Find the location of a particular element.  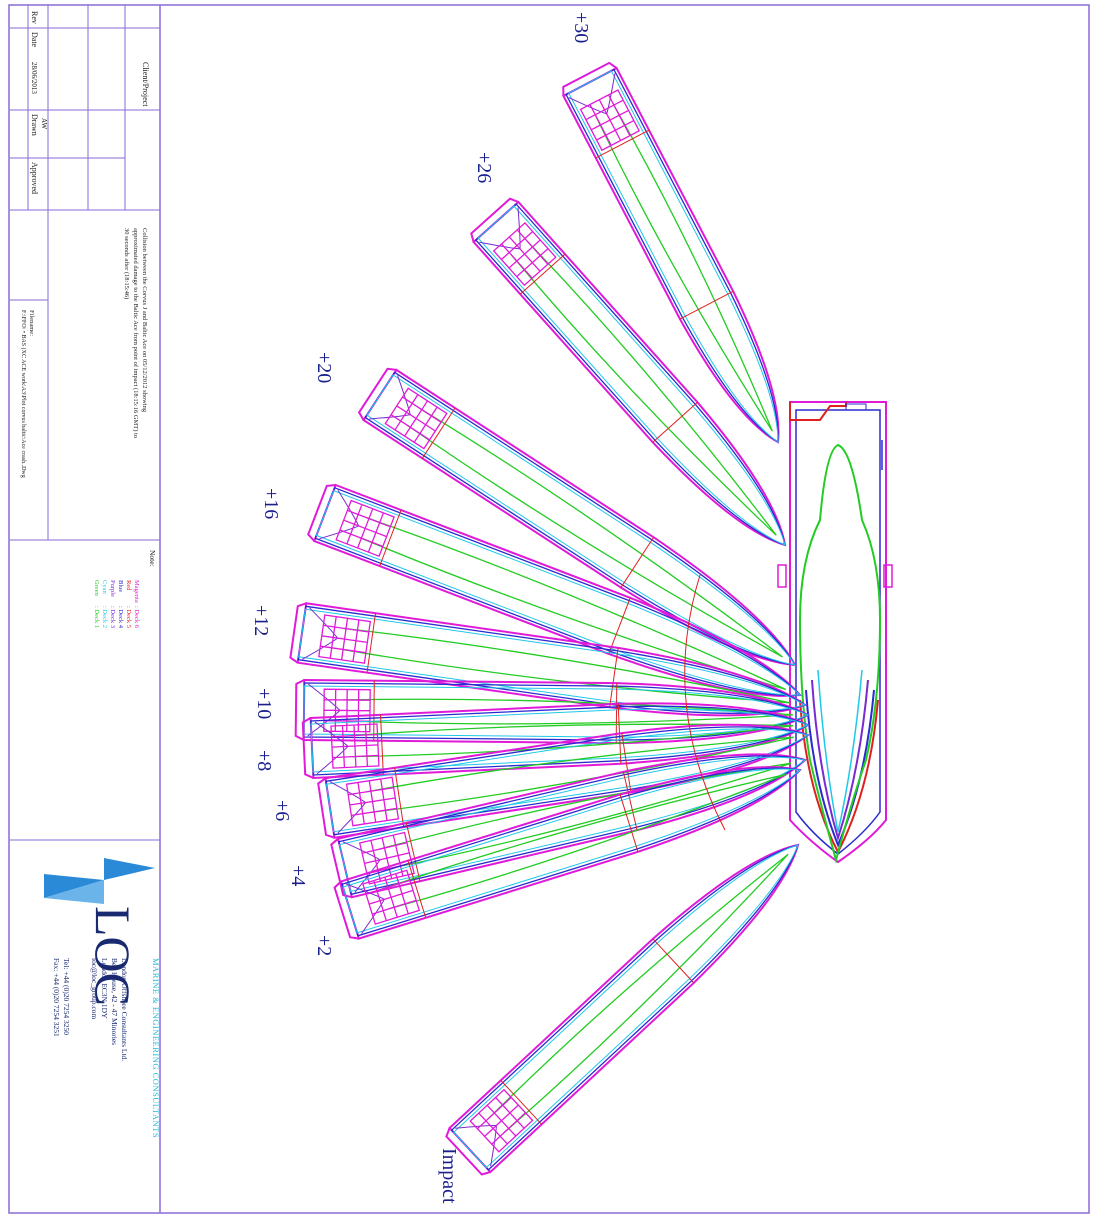

rev-label: Rev is located at coordinates (34, 17).